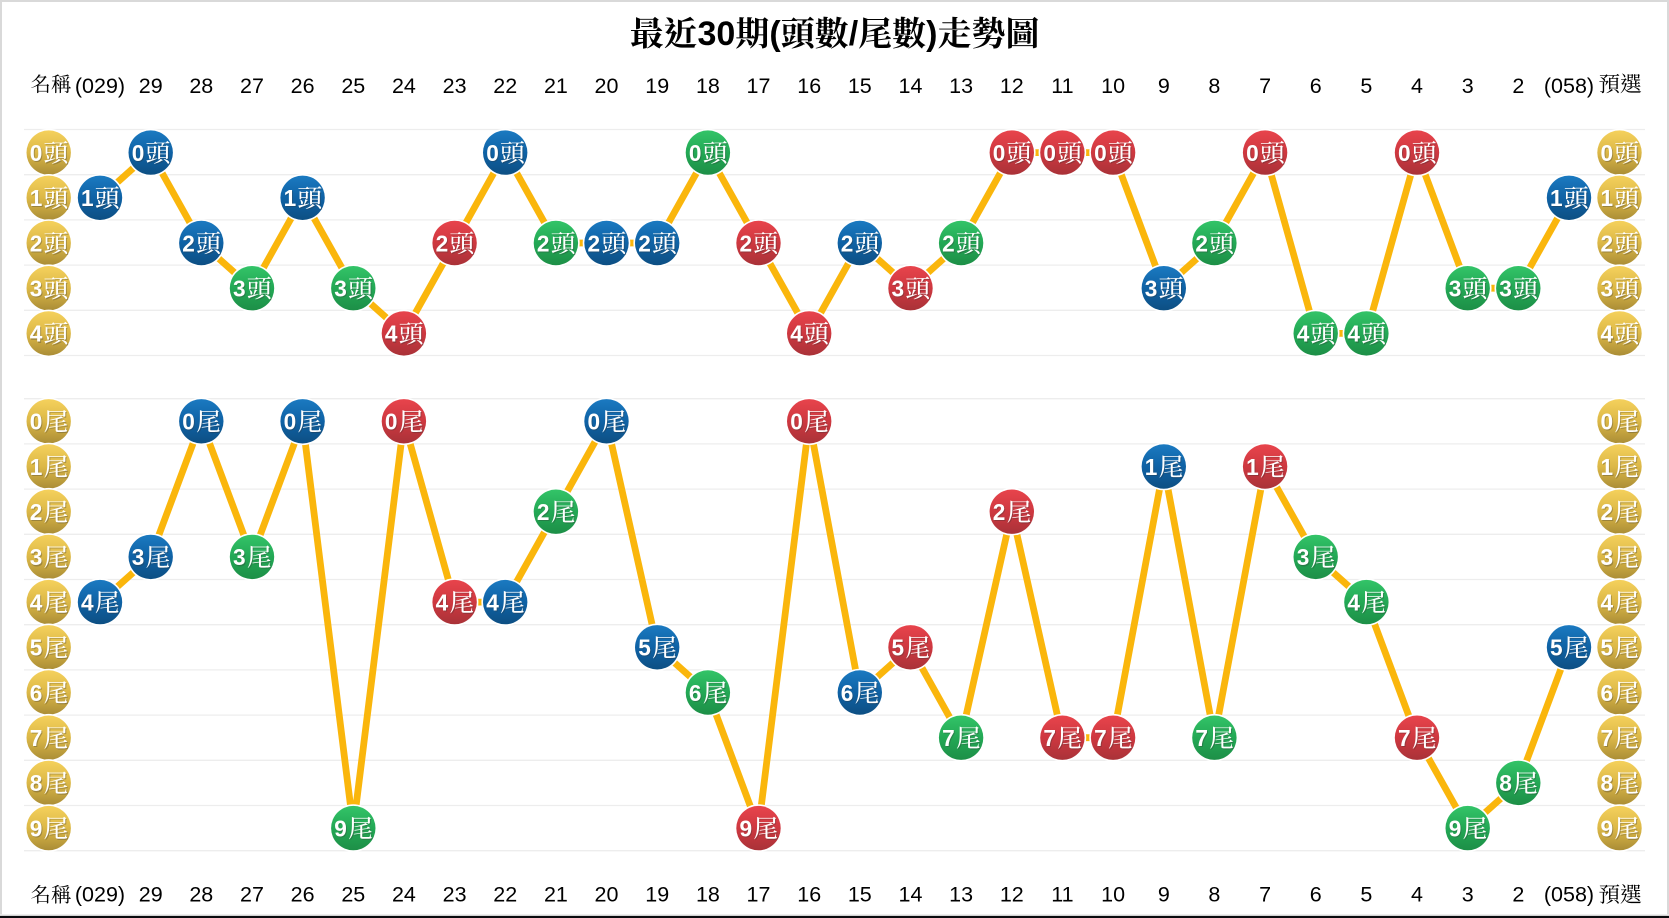 This screenshot has width=1669, height=918. I want to click on svg-text: 26, so click(303, 895).